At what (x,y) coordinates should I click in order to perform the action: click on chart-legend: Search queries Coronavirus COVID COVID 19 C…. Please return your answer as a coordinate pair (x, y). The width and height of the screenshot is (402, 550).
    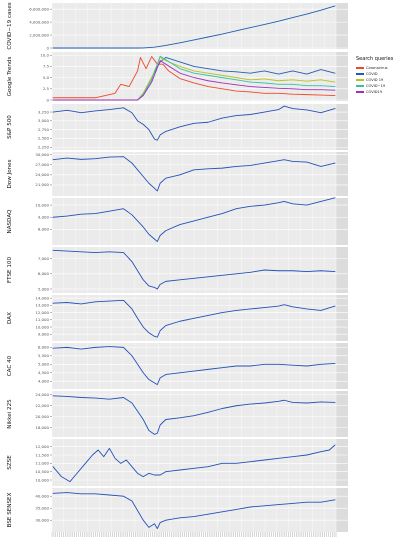
    Looking at the image, I should click on (379, 75).